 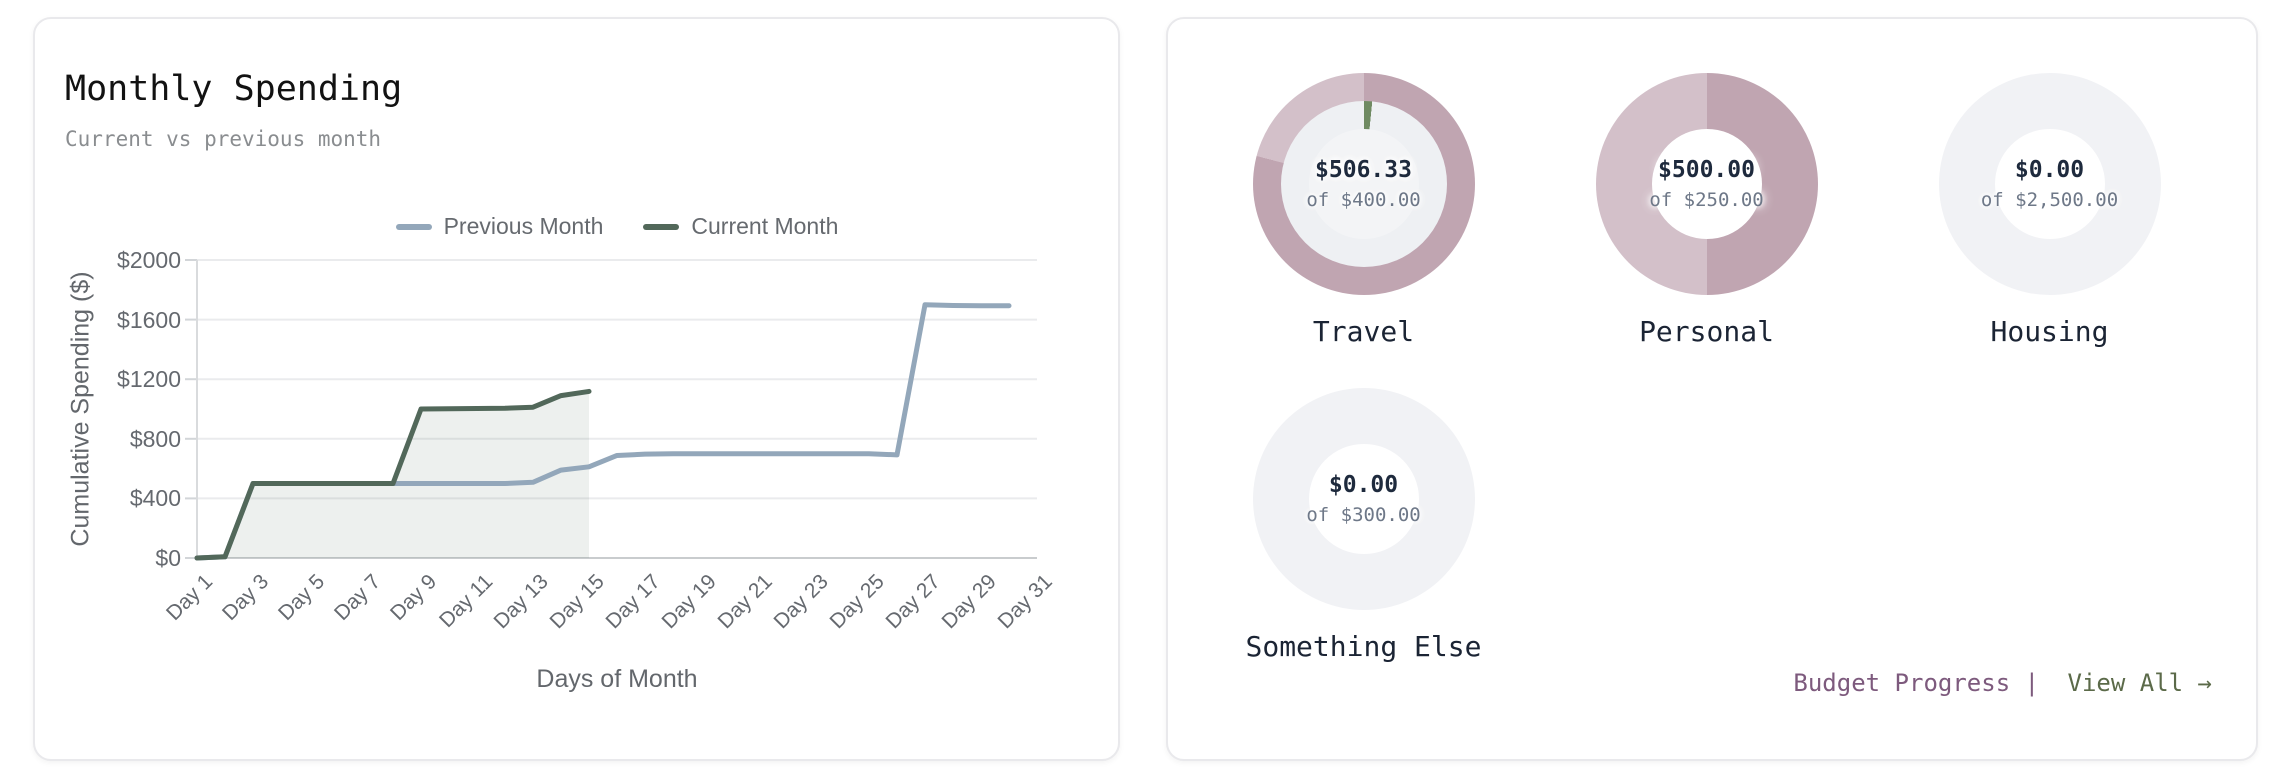 I want to click on budget-donut-housing: $0.00 of $2,500.00, so click(x=2049, y=184).